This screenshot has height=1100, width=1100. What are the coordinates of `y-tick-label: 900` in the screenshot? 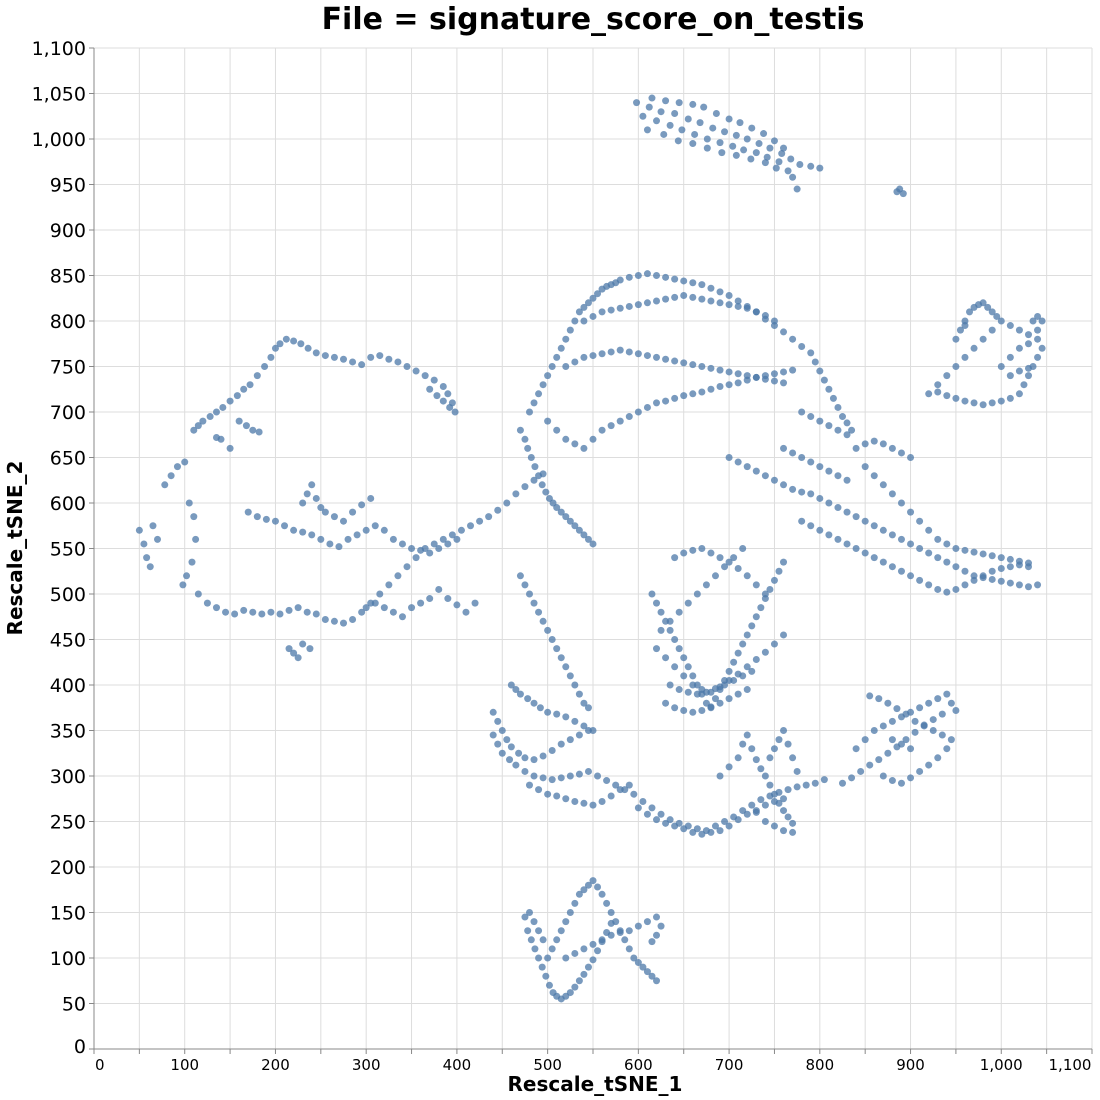 It's located at (68, 231).